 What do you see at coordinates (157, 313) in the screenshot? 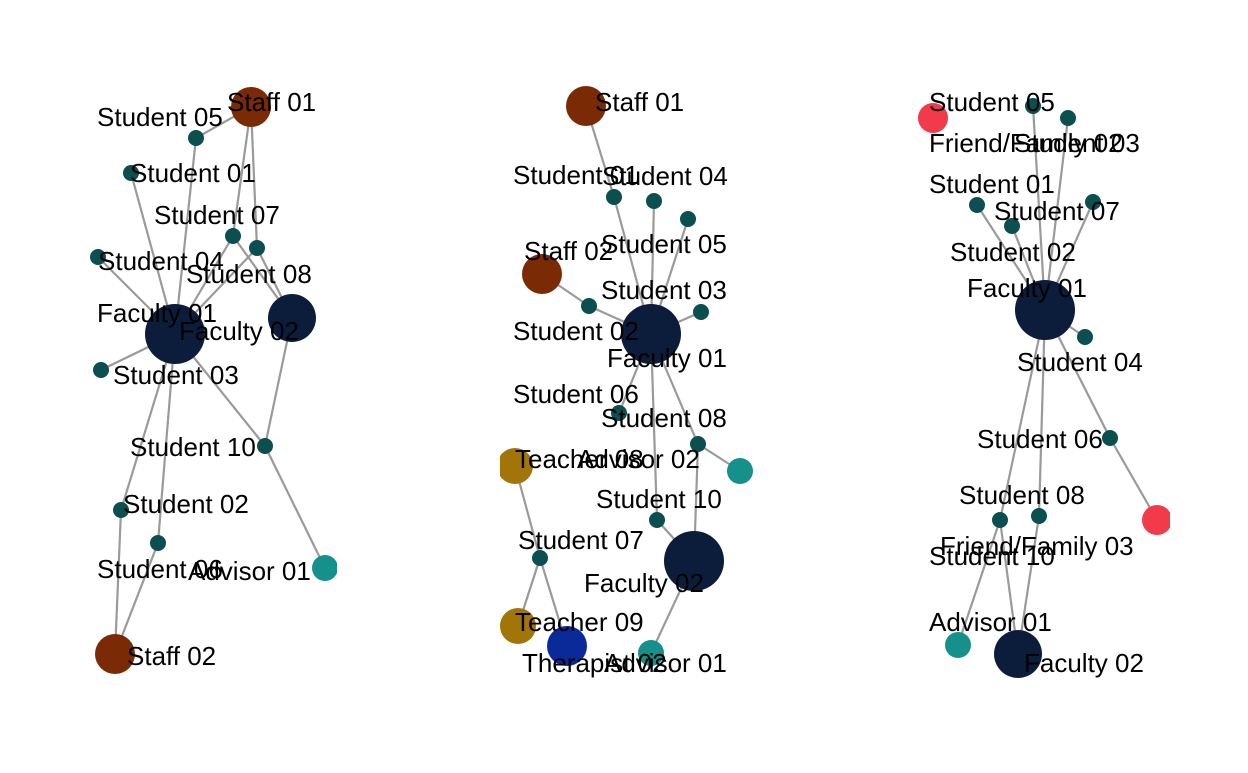
I see `node-label-faculty-01: Faculty 01` at bounding box center [157, 313].